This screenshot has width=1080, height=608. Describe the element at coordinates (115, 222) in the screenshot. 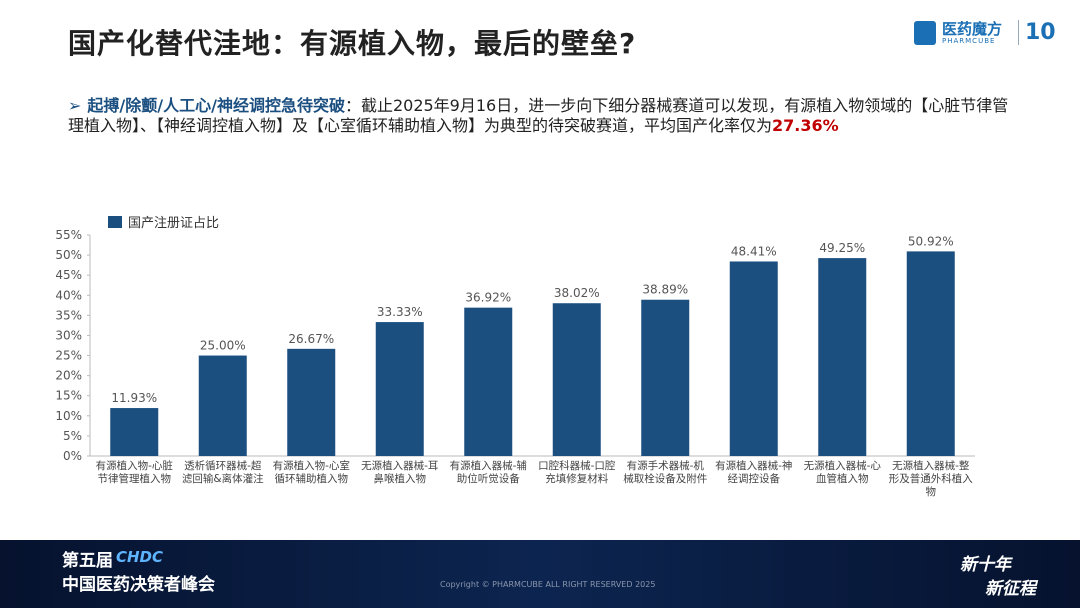

I see `legend-swatch` at that location.